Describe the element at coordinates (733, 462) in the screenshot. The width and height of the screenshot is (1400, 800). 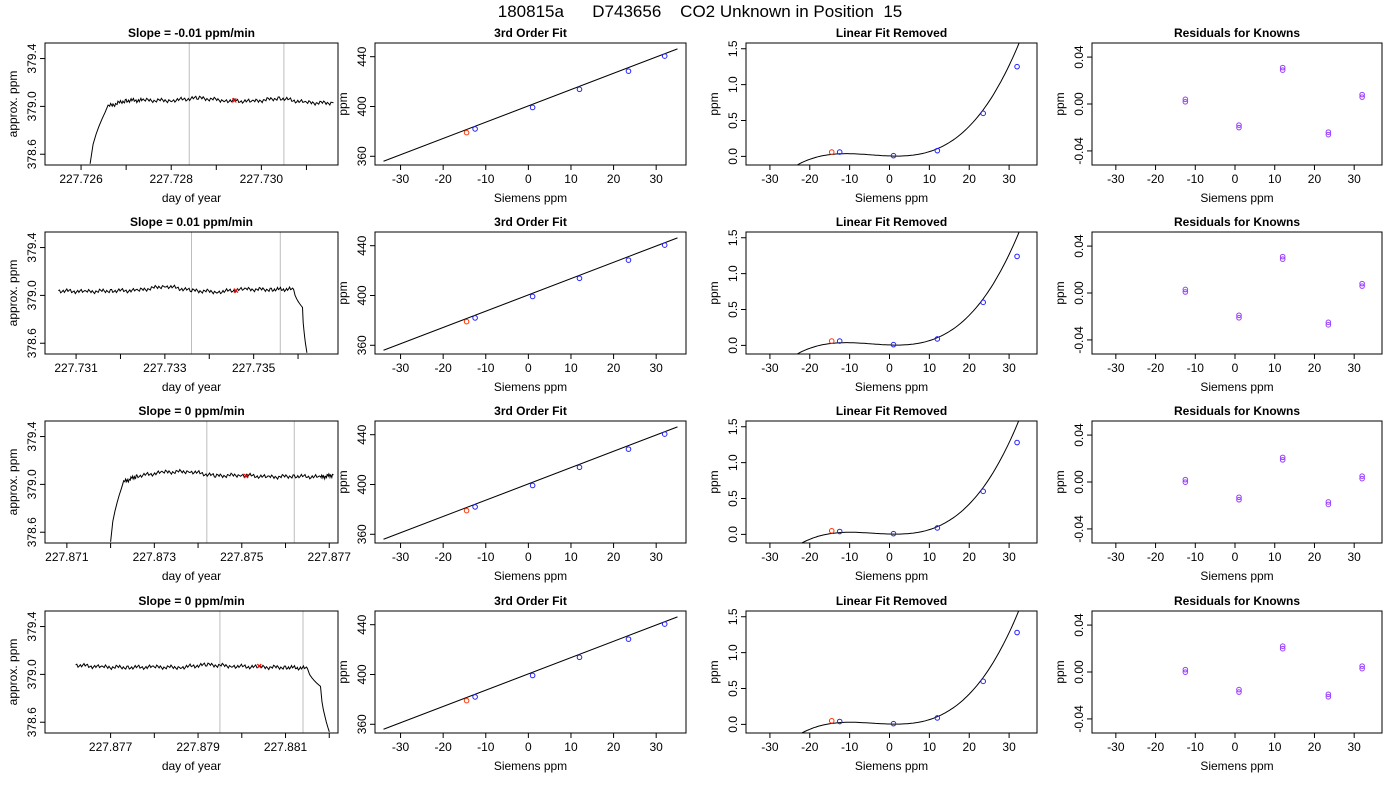
I see `y-tick-label: 1.0` at that location.